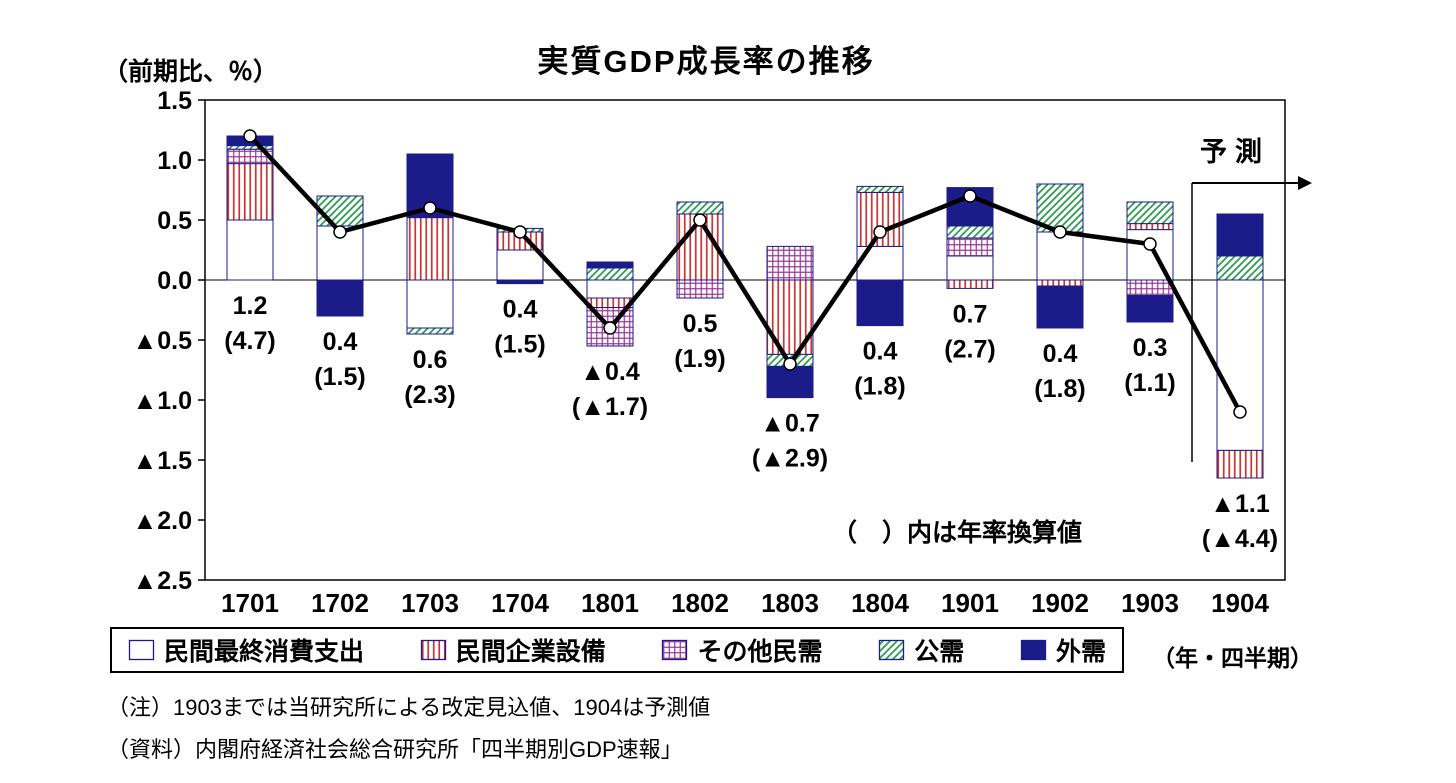  What do you see at coordinates (970, 314) in the screenshot?
I see `bar-value-label: 0.7` at bounding box center [970, 314].